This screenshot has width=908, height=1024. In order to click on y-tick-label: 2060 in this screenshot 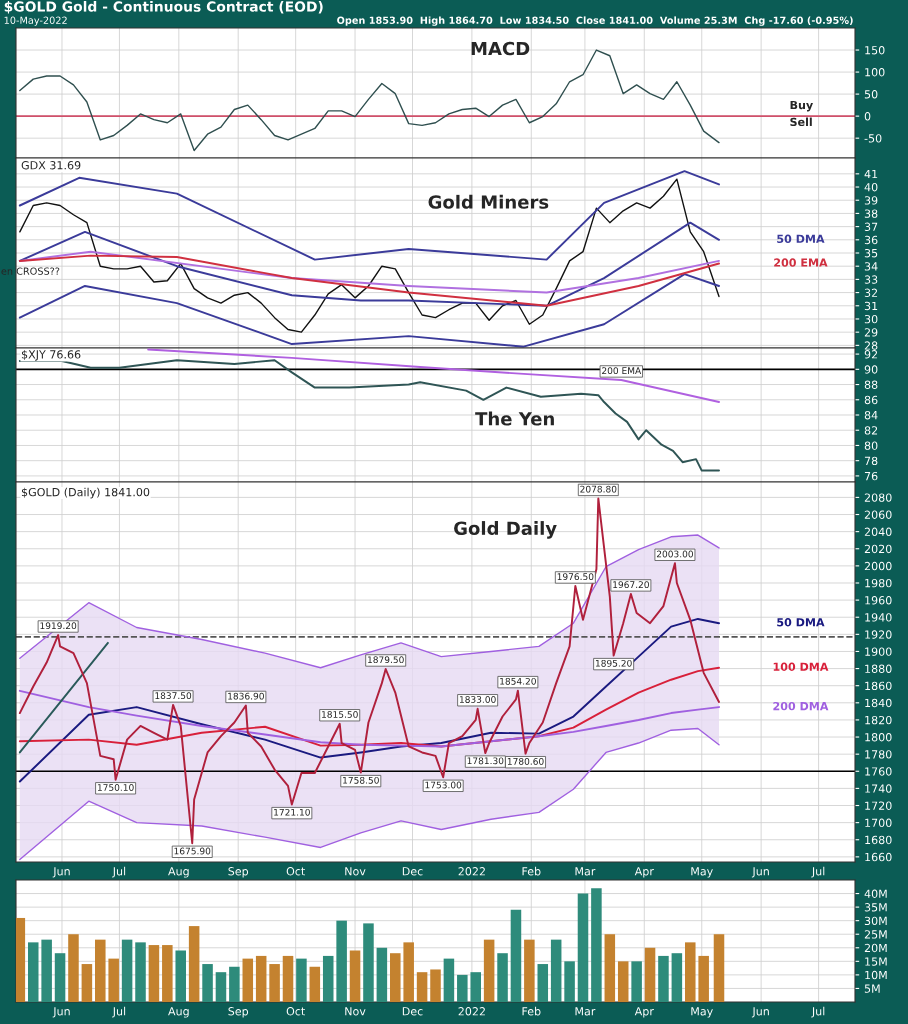, I will do `click(878, 514)`.